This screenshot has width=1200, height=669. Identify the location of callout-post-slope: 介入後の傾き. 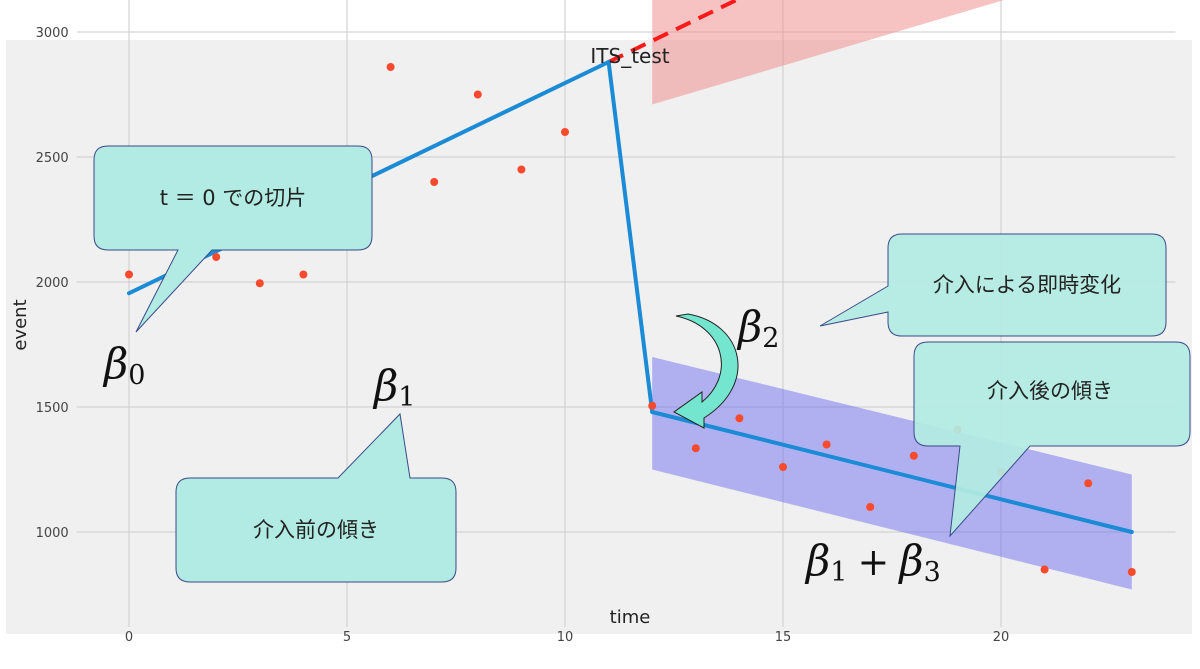
(1052, 439).